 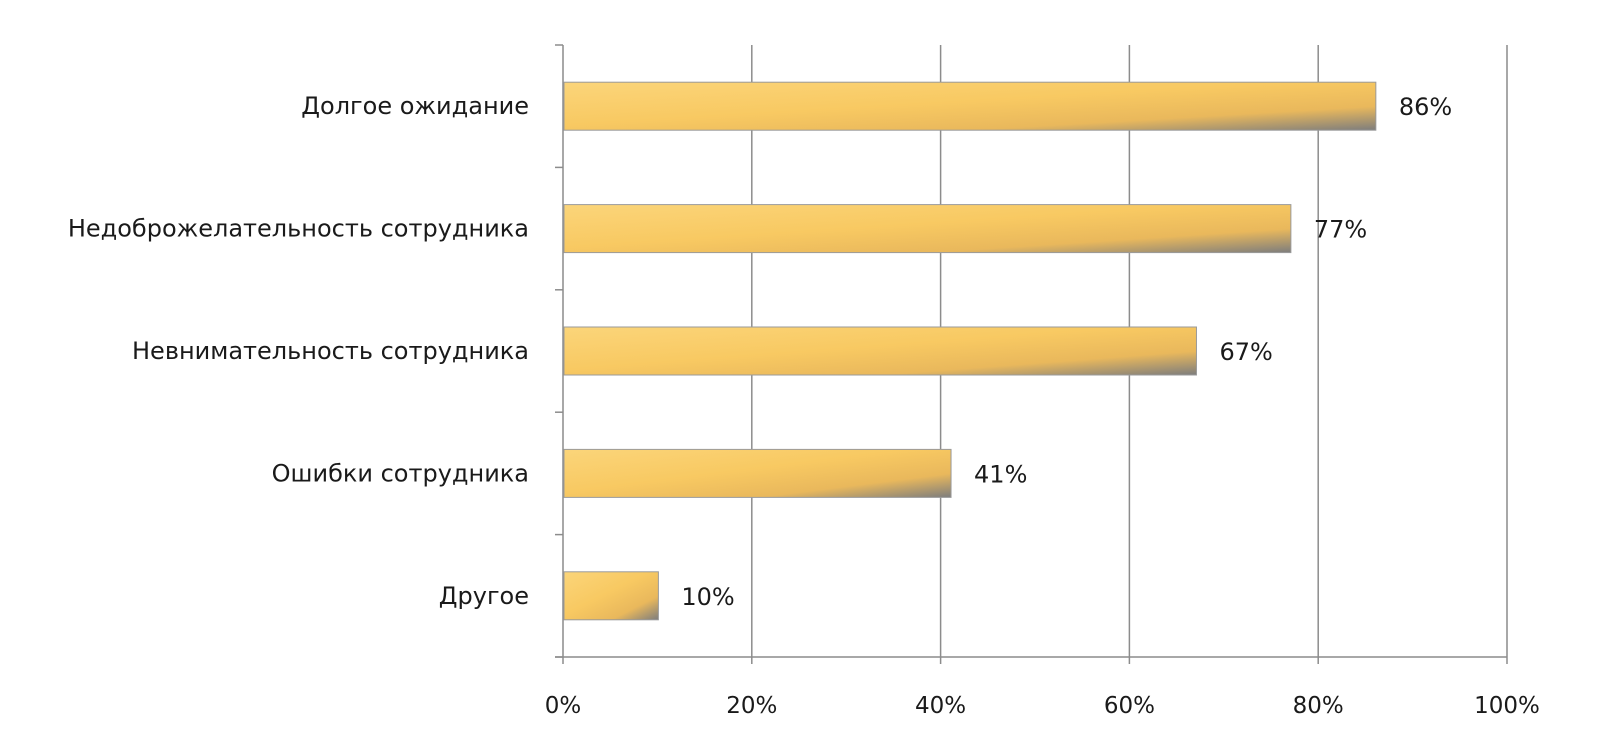 What do you see at coordinates (1340, 230) in the screenshot?
I see `data-label: 77%` at bounding box center [1340, 230].